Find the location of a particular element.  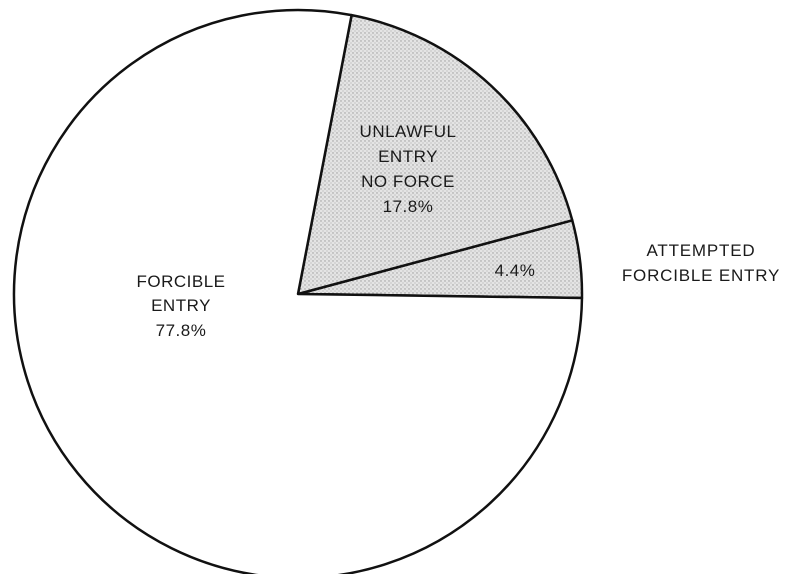

slice-label-forcible-line1: FORCIBLE is located at coordinates (180, 281).